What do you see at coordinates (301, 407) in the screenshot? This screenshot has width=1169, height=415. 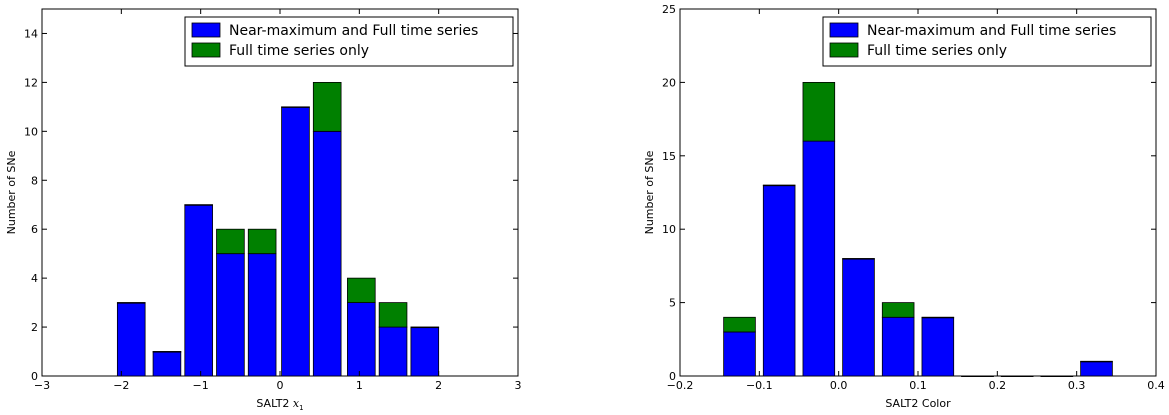 I see `x-axis-label-sub: 1` at bounding box center [301, 407].